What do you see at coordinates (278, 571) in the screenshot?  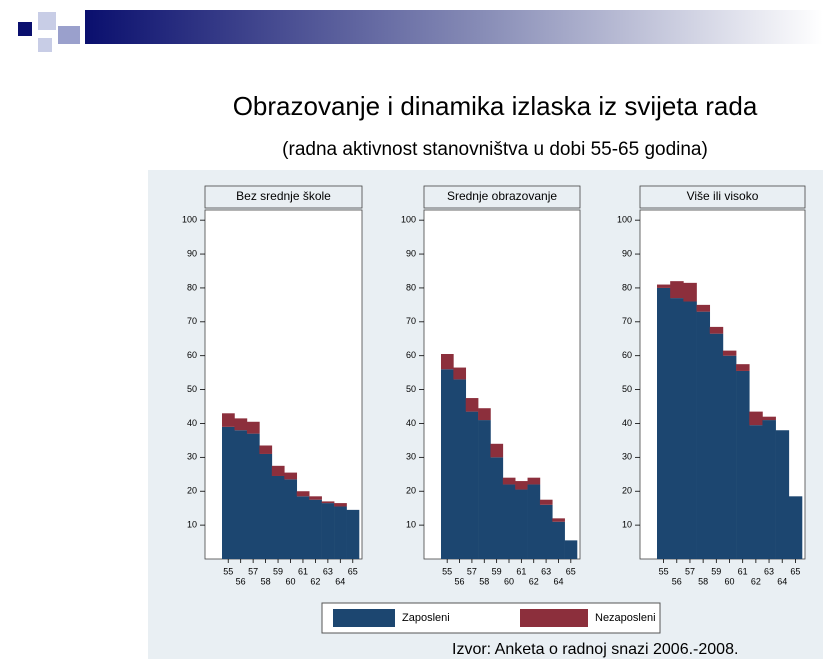 I see `x-tick-label: 59` at bounding box center [278, 571].